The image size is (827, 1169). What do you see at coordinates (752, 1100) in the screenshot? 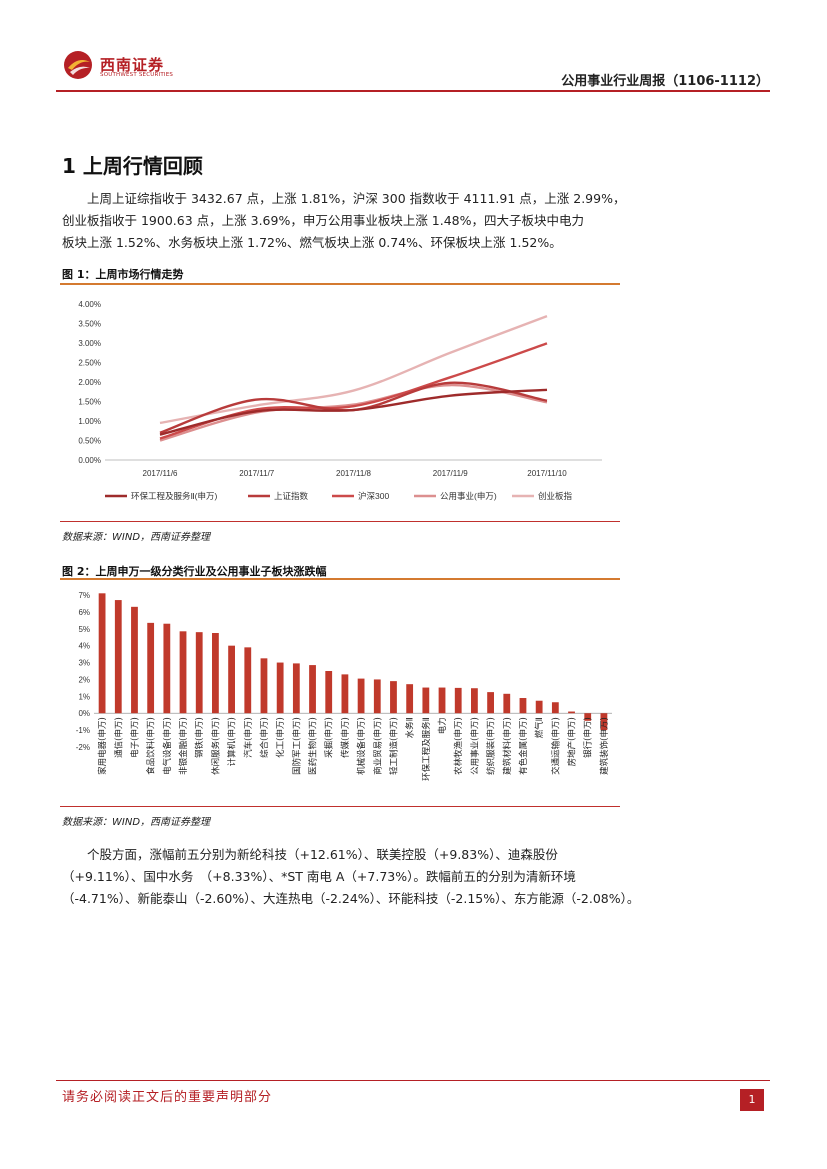
I see `page-number: 1` at bounding box center [752, 1100].